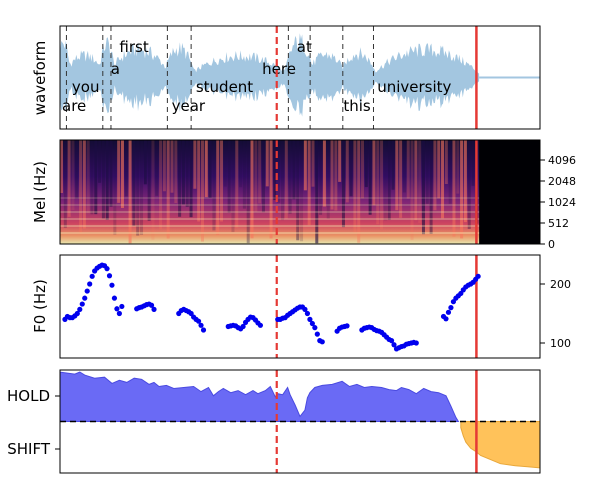 This screenshot has height=500, width=600. What do you see at coordinates (189, 106) in the screenshot?
I see `word-label: year` at bounding box center [189, 106].